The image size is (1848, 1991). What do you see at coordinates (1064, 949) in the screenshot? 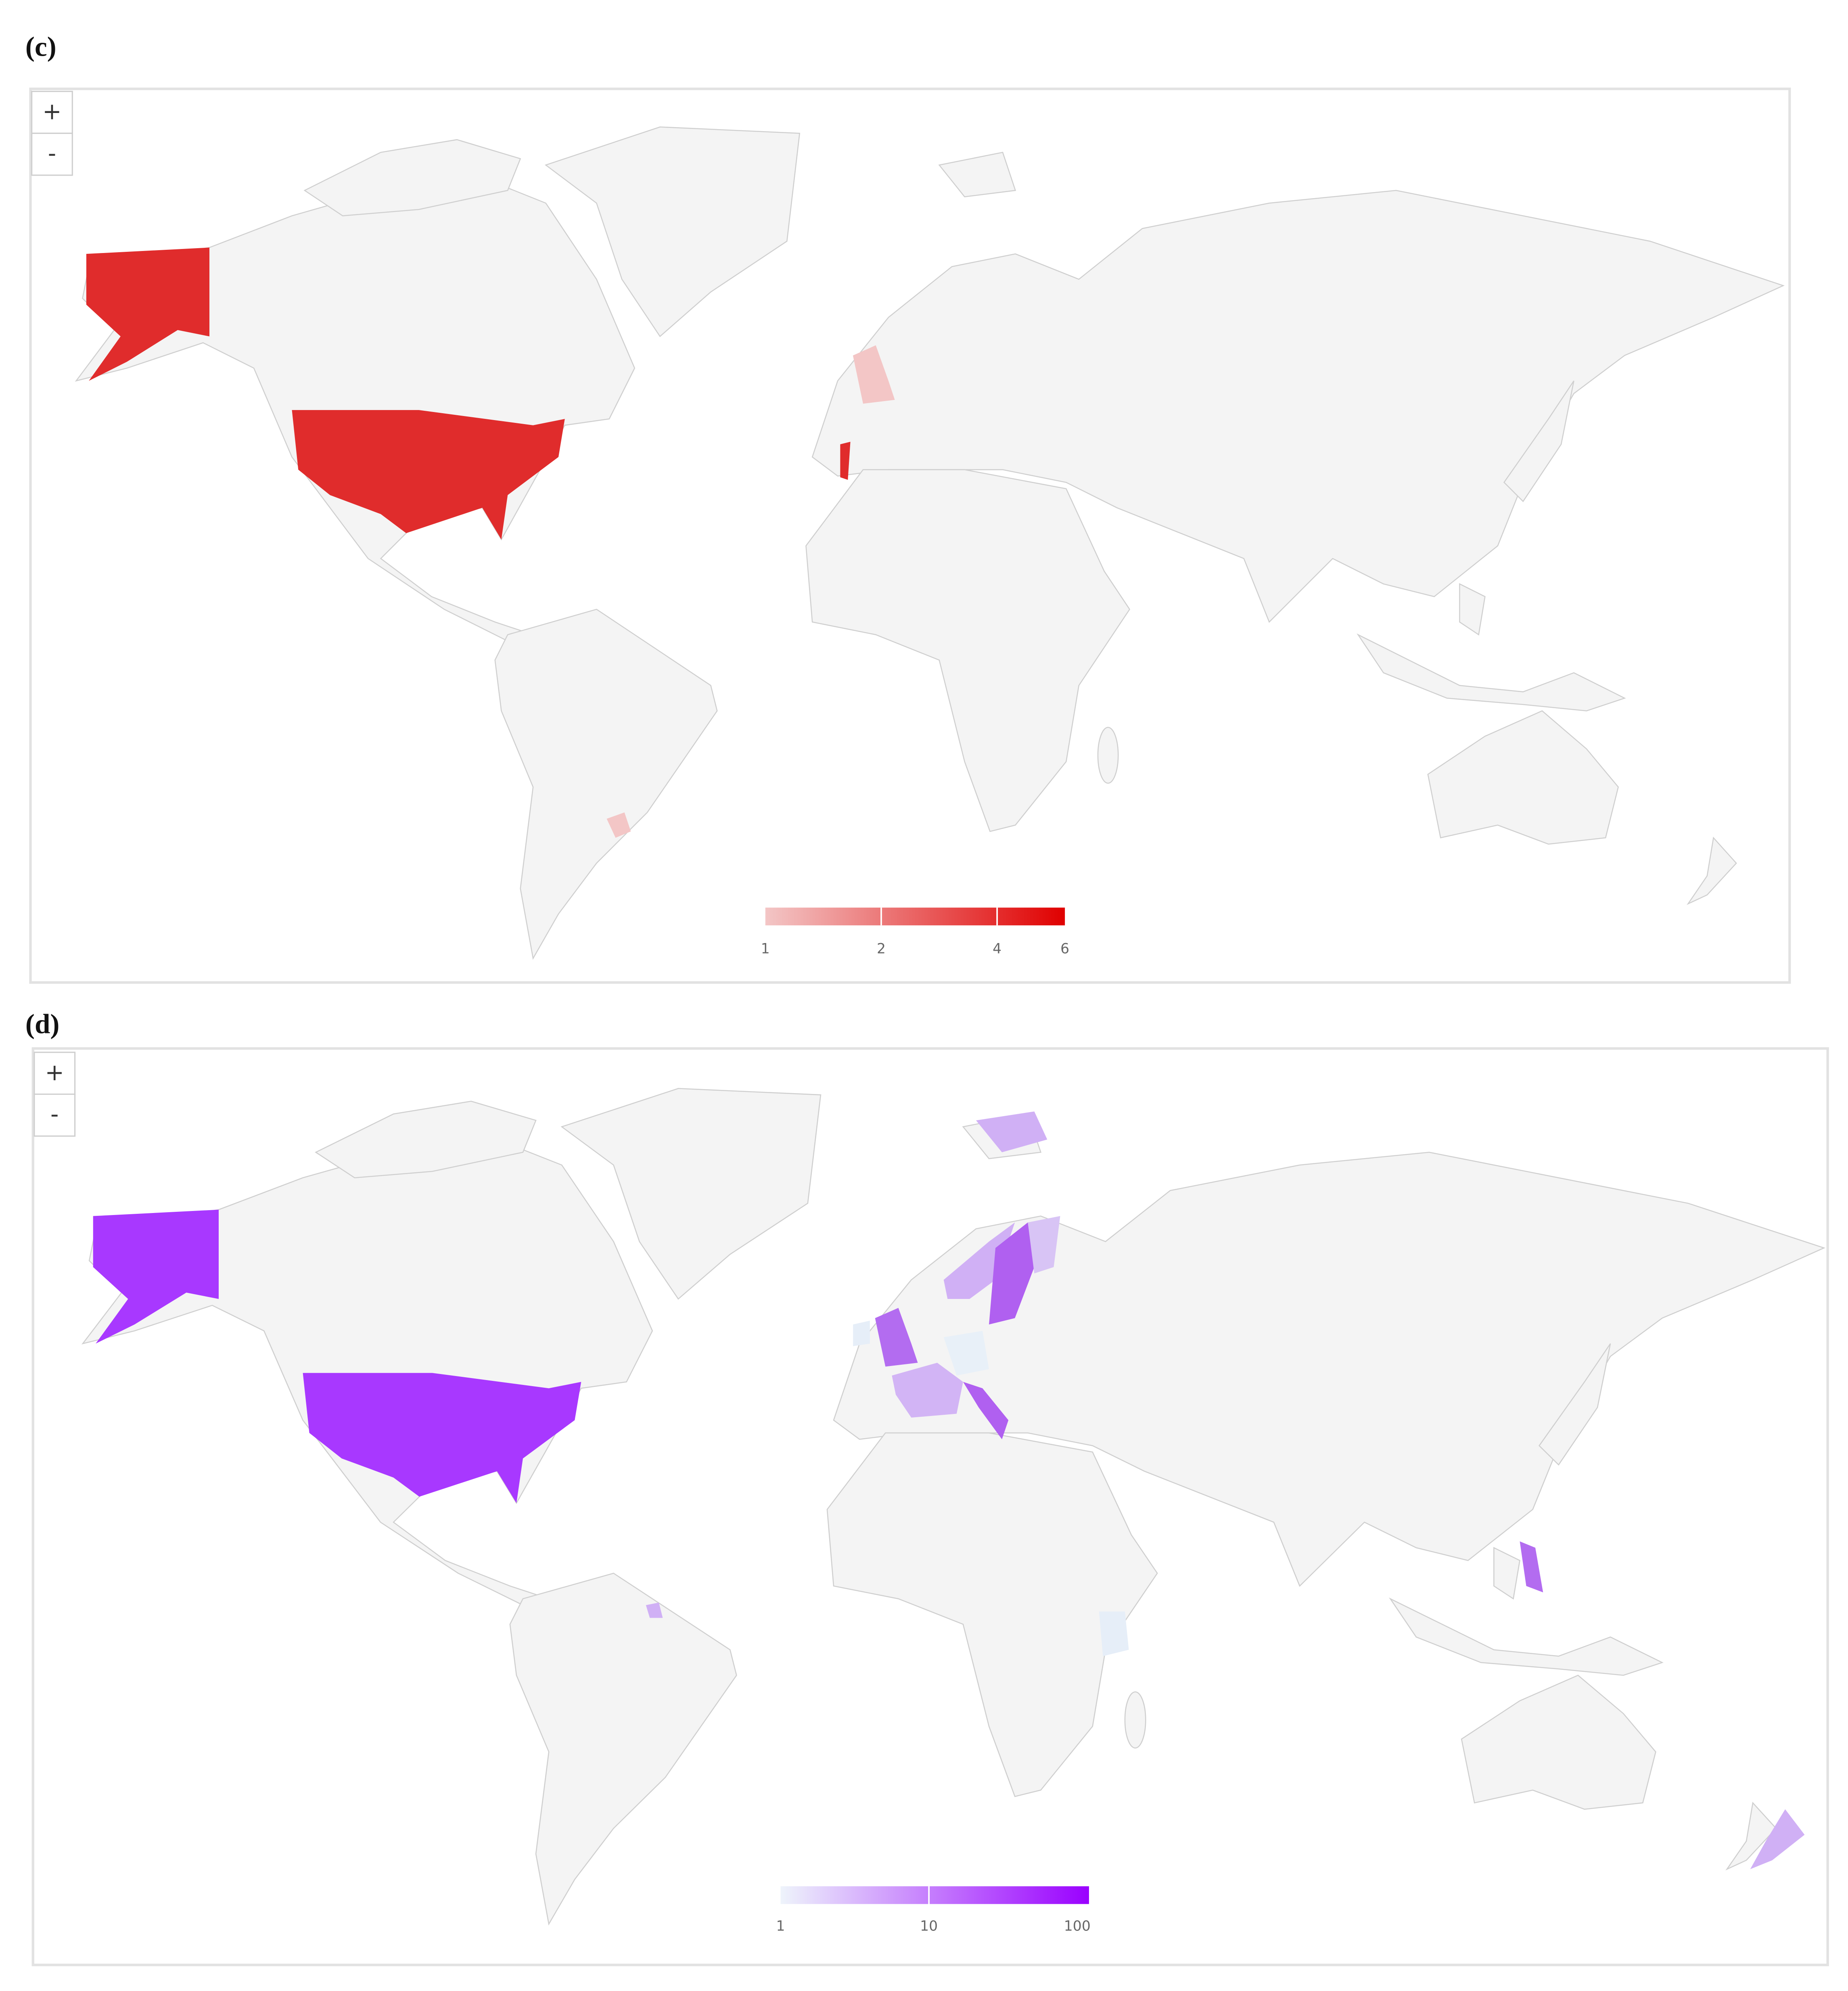
I see `legend-tick-label: 6` at bounding box center [1064, 949].